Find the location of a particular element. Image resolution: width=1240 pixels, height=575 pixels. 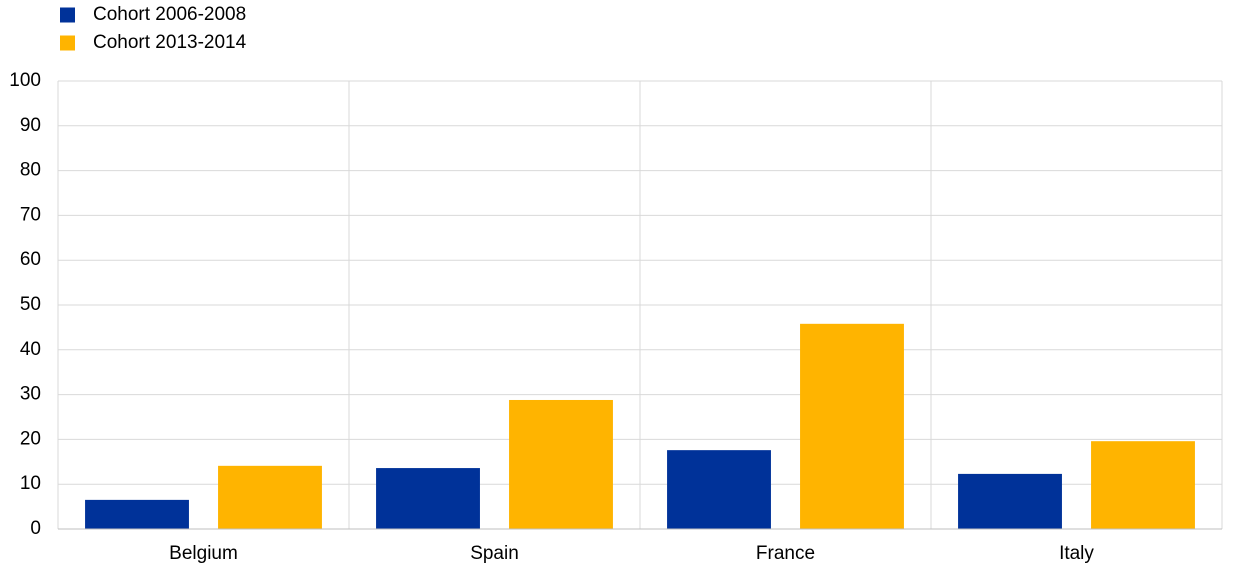

y-tick-label: 30 is located at coordinates (30, 394).